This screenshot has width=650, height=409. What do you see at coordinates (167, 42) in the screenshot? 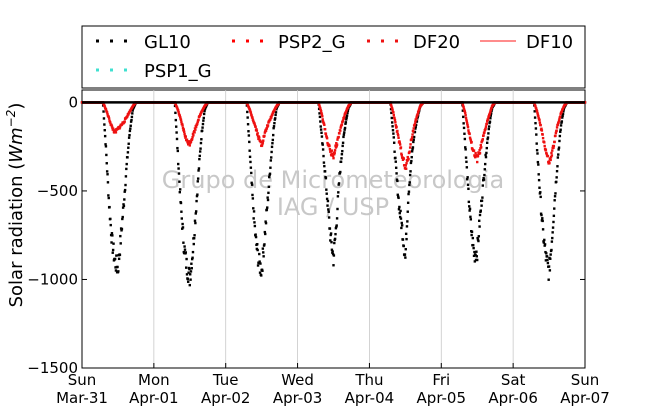
I see `legend-label: GL10` at bounding box center [167, 42].